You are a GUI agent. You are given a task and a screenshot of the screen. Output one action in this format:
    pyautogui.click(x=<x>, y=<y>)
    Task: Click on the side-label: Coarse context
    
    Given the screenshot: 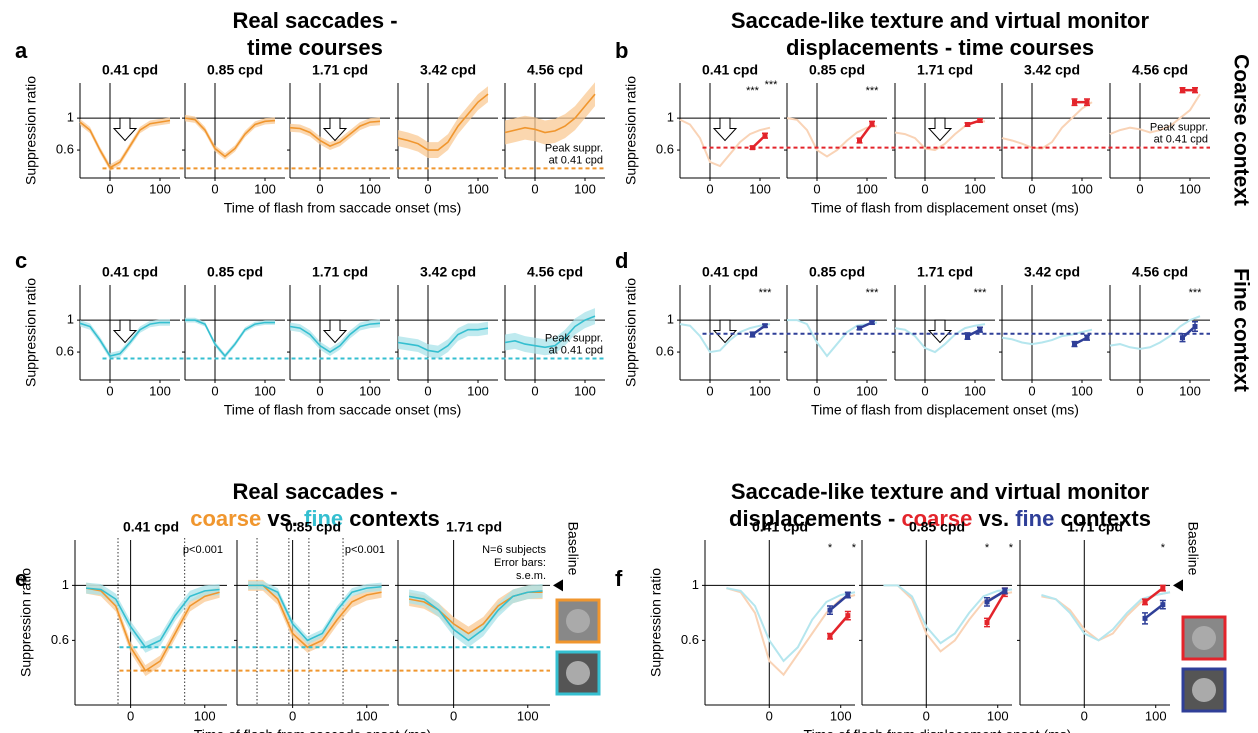 What is the action you would take?
    pyautogui.click(x=1240, y=130)
    